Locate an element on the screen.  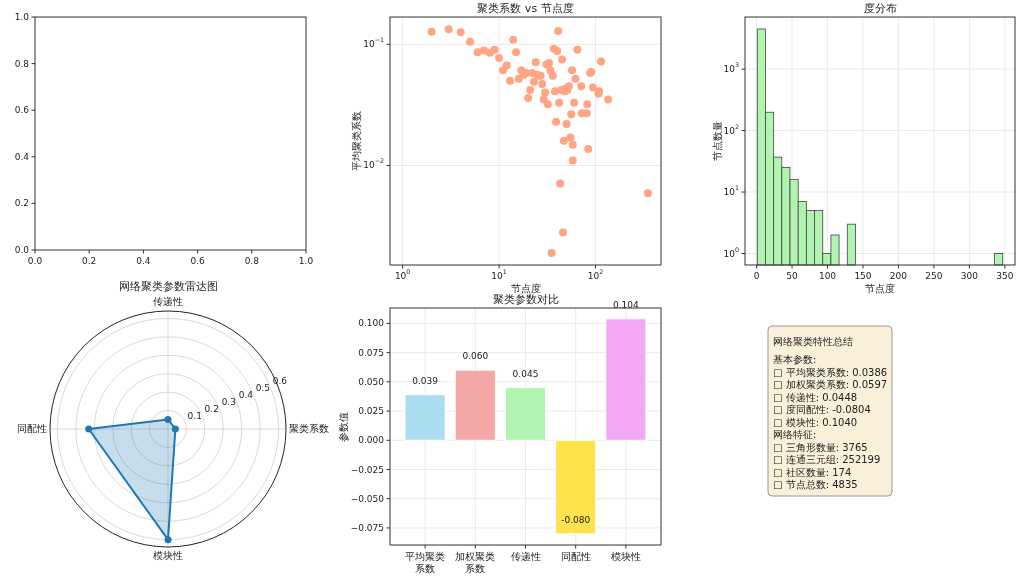
spoke-label: 同配性 is located at coordinates (32, 428).